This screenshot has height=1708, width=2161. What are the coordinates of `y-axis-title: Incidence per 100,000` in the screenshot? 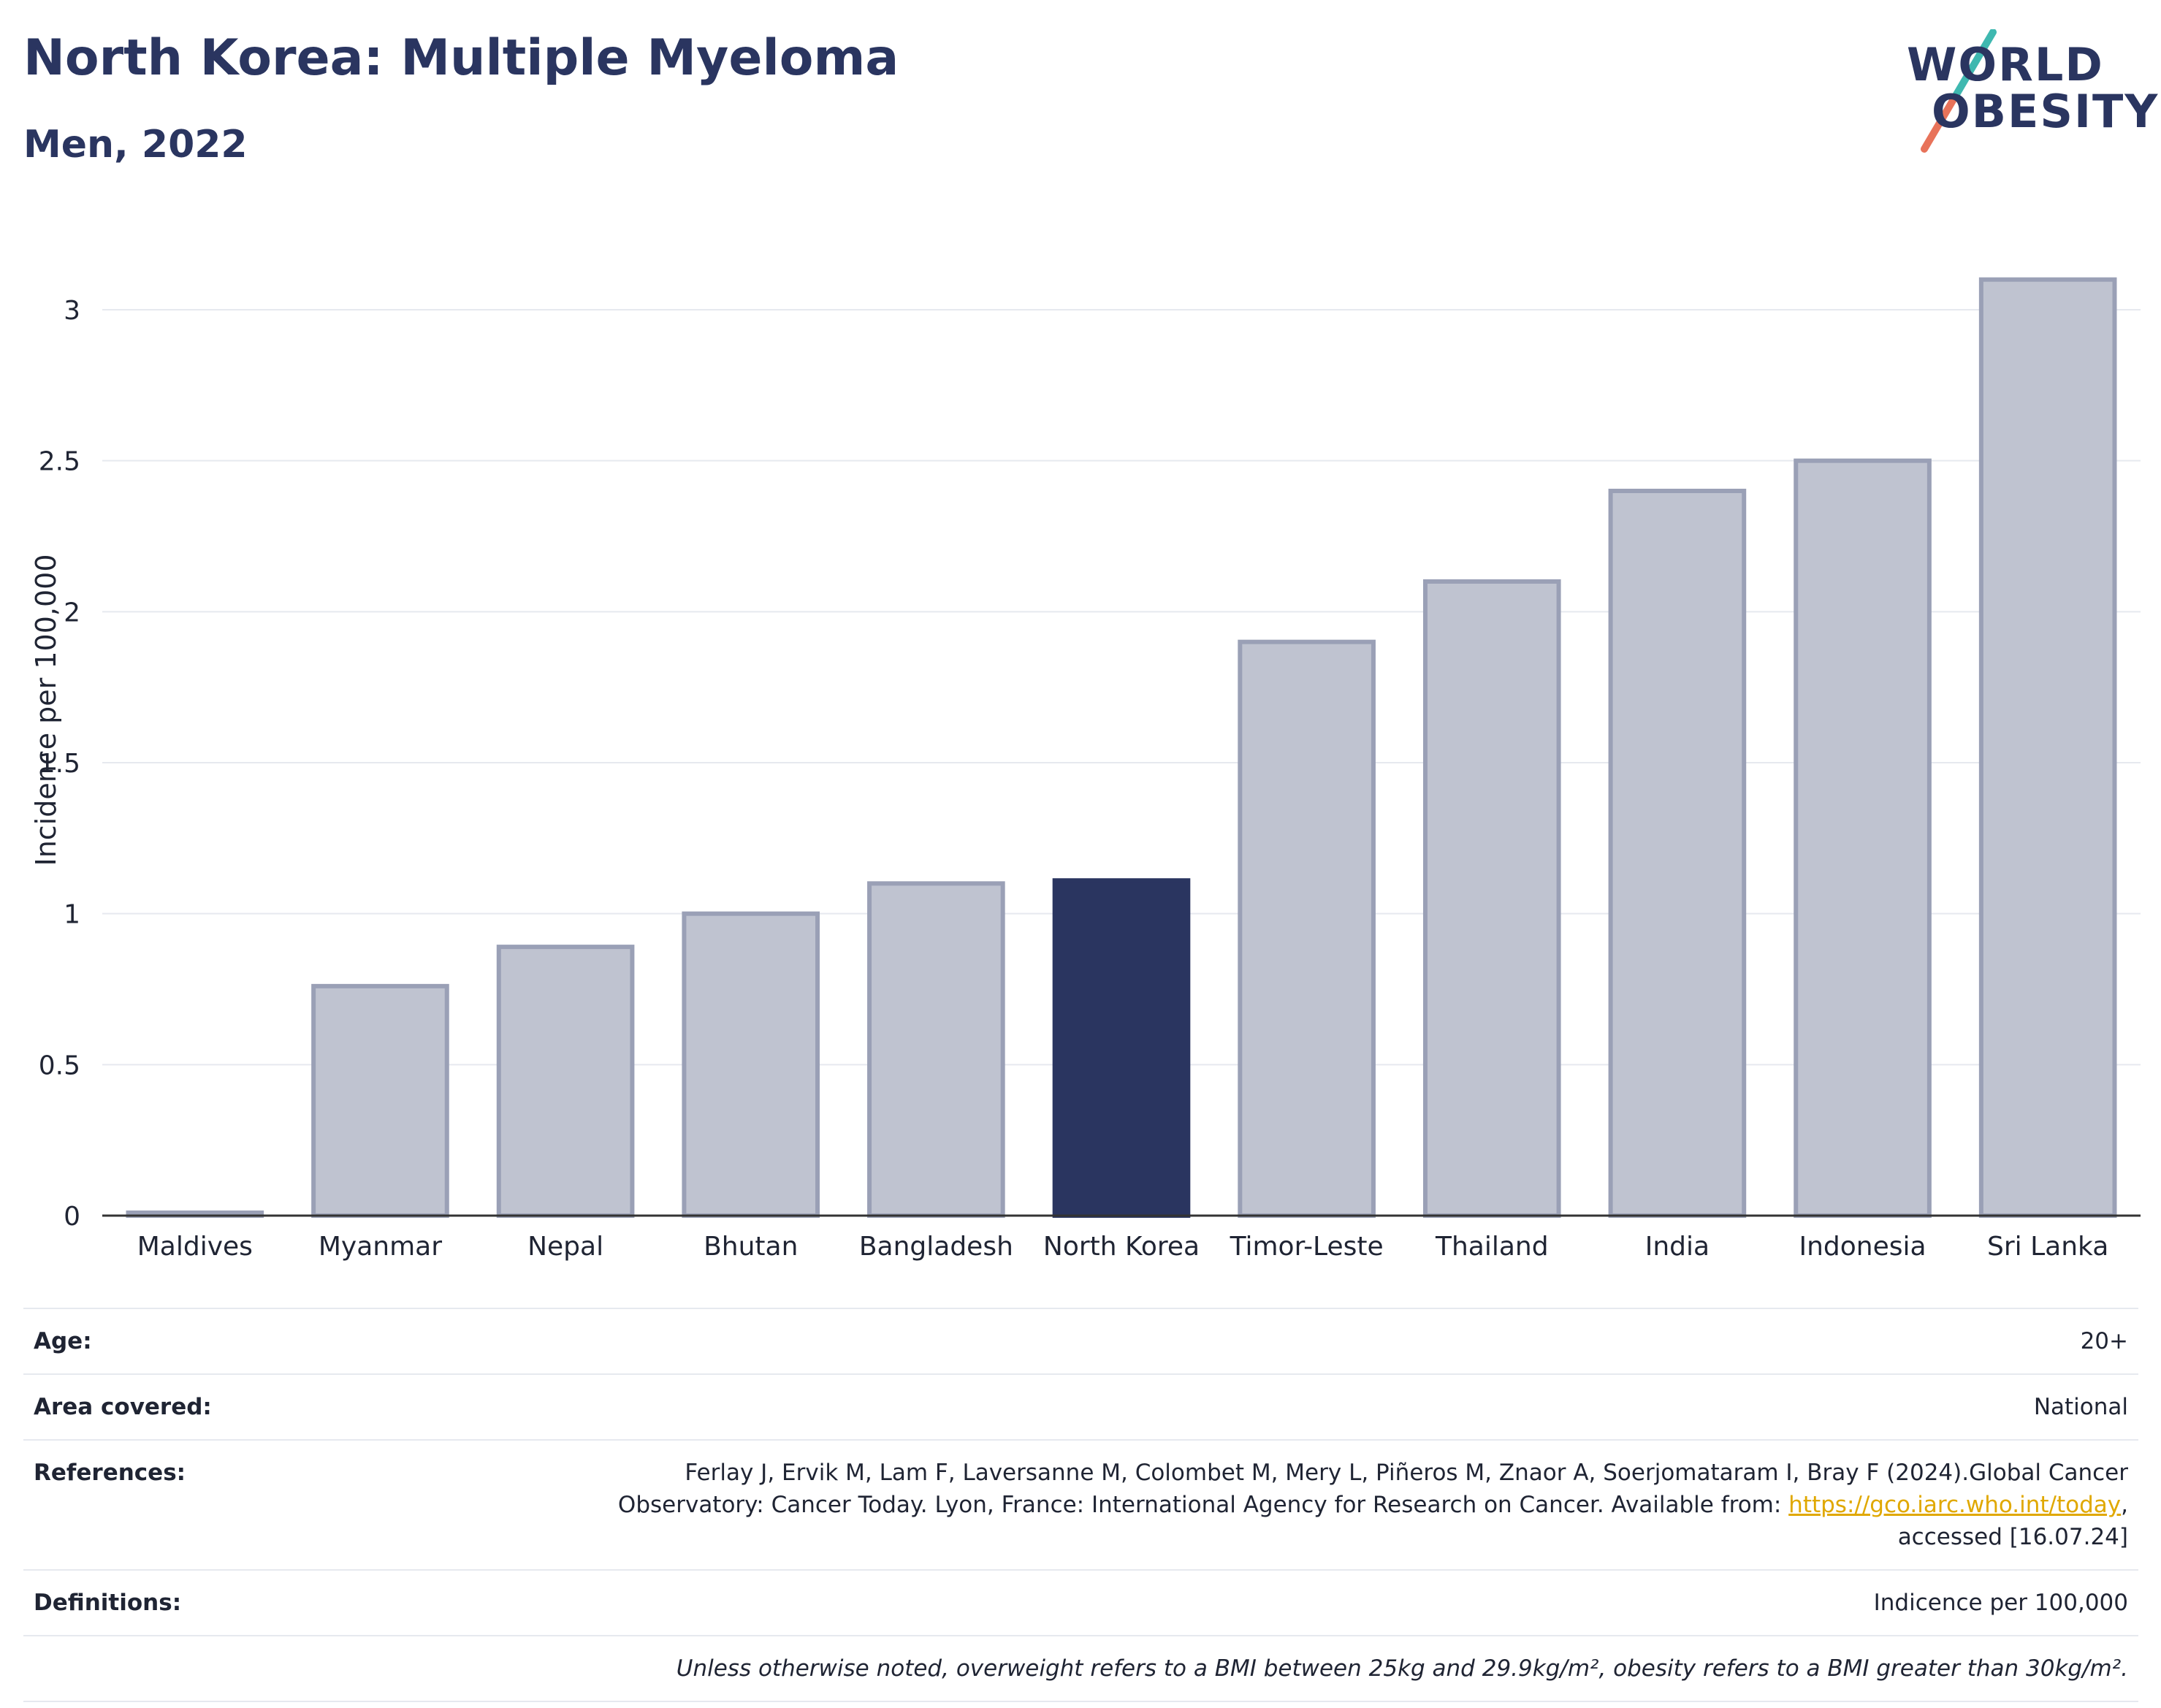 It's located at (46, 710).